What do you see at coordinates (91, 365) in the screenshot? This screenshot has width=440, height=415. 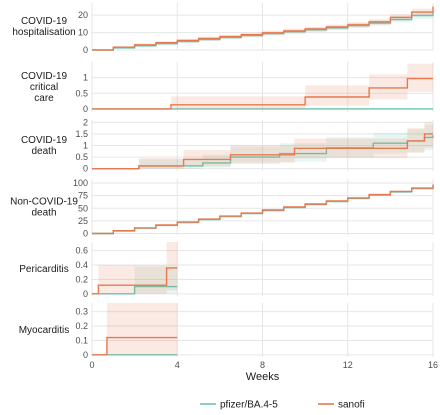 I see `x-tick-label-0: 0` at bounding box center [91, 365].